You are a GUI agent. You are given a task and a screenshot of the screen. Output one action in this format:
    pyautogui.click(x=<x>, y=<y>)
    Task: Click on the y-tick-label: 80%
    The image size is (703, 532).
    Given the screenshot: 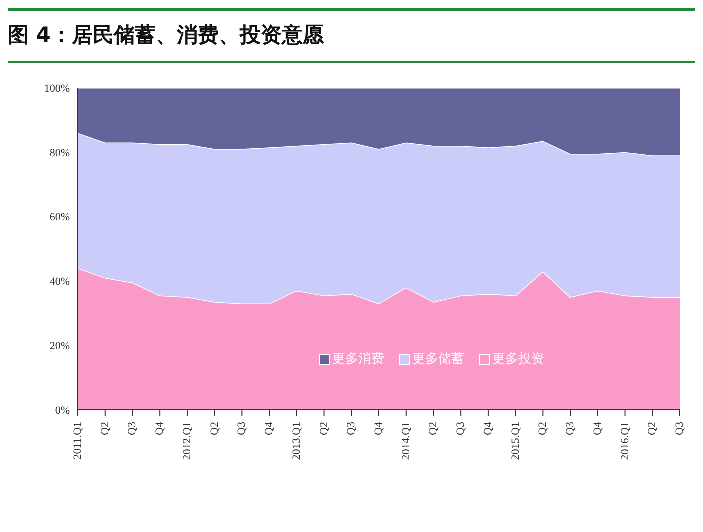 What is the action you would take?
    pyautogui.click(x=60, y=153)
    